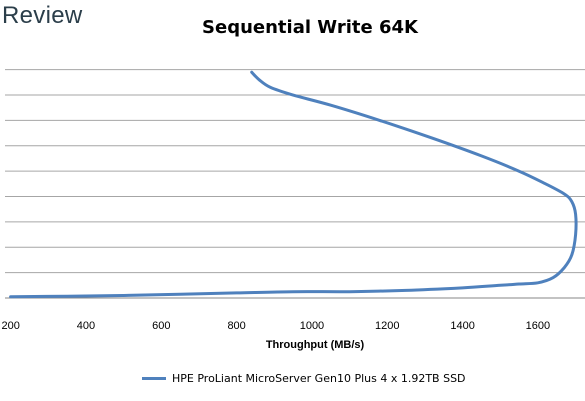 The image size is (585, 401). What do you see at coordinates (462, 326) in the screenshot?
I see `x-tick-label-1400: 1400` at bounding box center [462, 326].